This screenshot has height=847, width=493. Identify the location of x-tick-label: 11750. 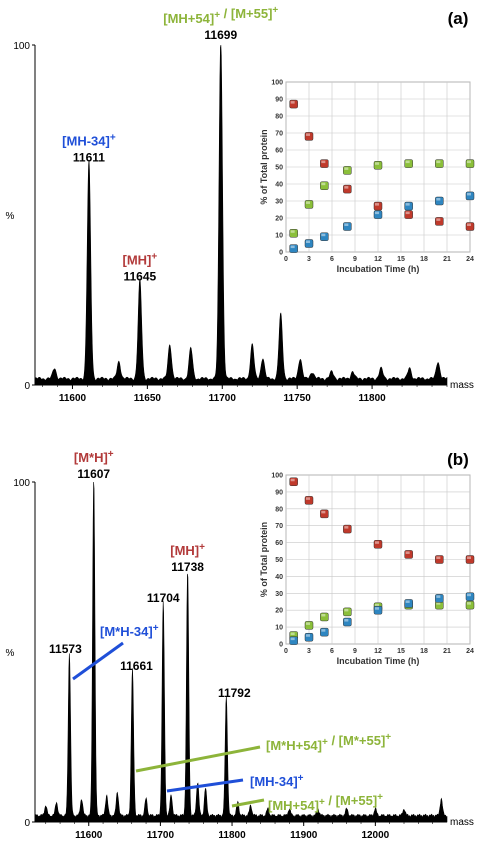
(298, 398).